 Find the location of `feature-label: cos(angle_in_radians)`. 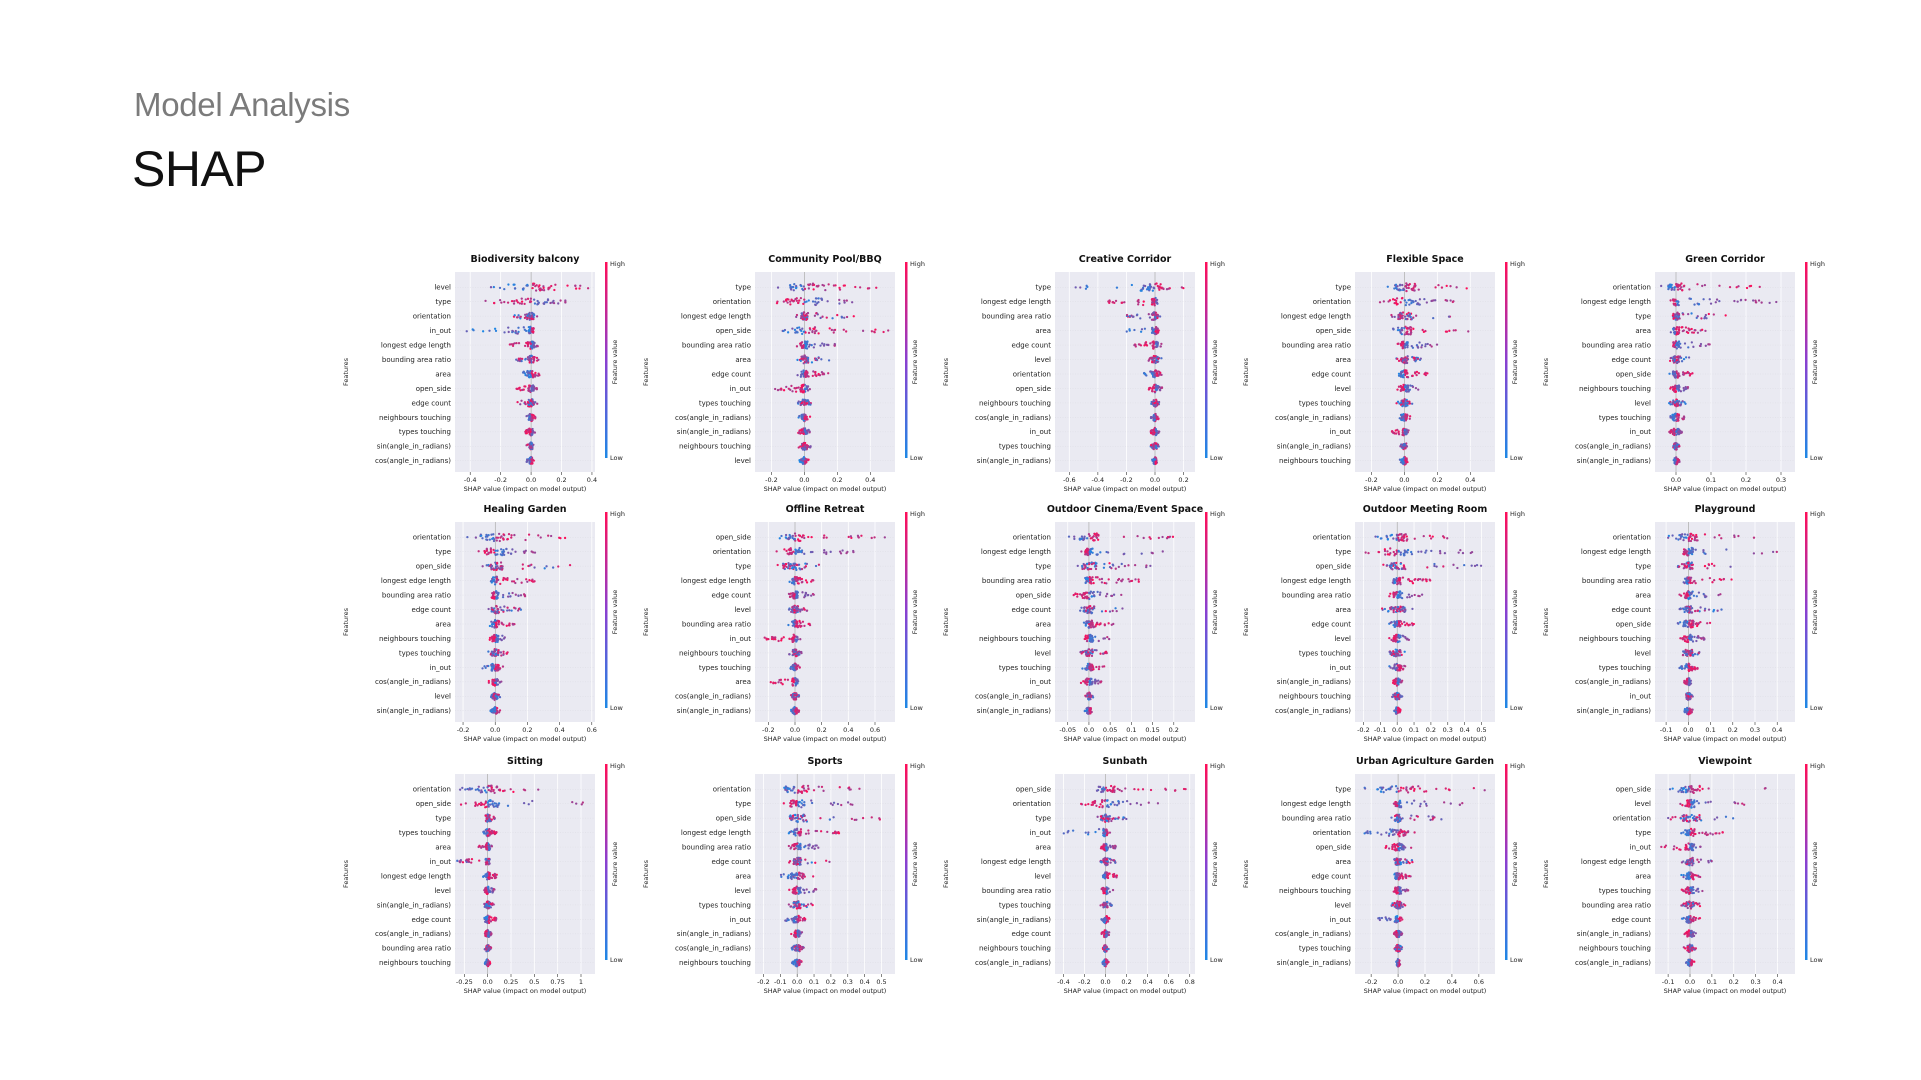

feature-label: cos(angle_in_radians) is located at coordinates (1013, 418).